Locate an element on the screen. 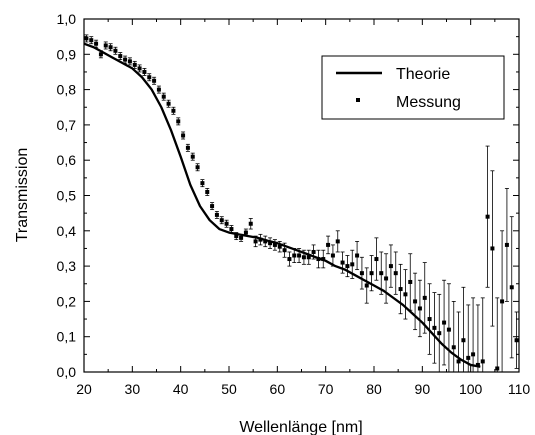 The width and height of the screenshot is (535, 435). legend-box is located at coordinates (413, 87).